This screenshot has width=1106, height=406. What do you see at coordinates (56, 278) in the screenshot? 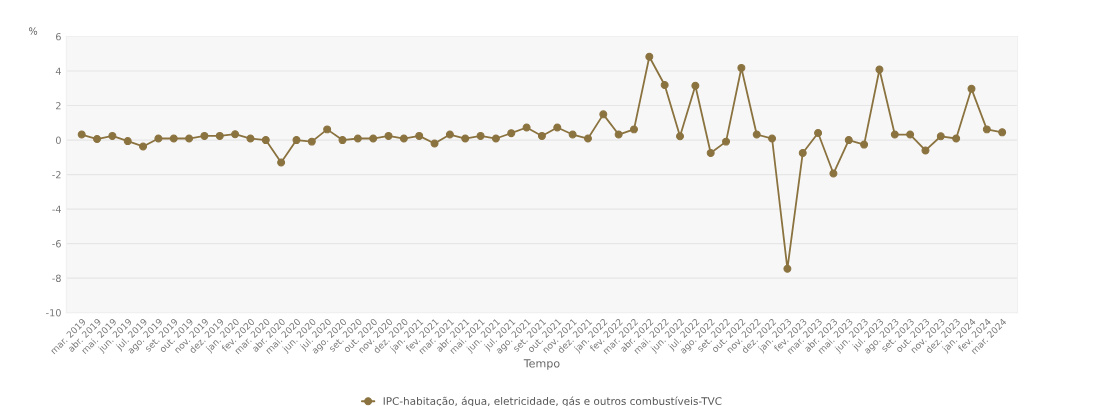
I see `y-tick-label: -8` at bounding box center [56, 278].